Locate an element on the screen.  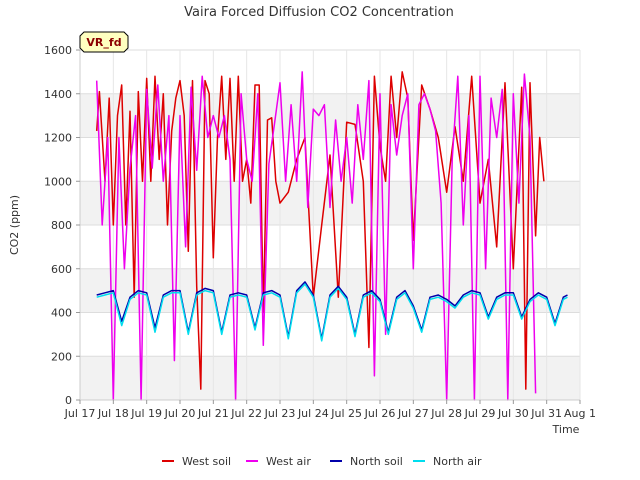
y-tick-label: 1600 is located at coordinates (58, 50).